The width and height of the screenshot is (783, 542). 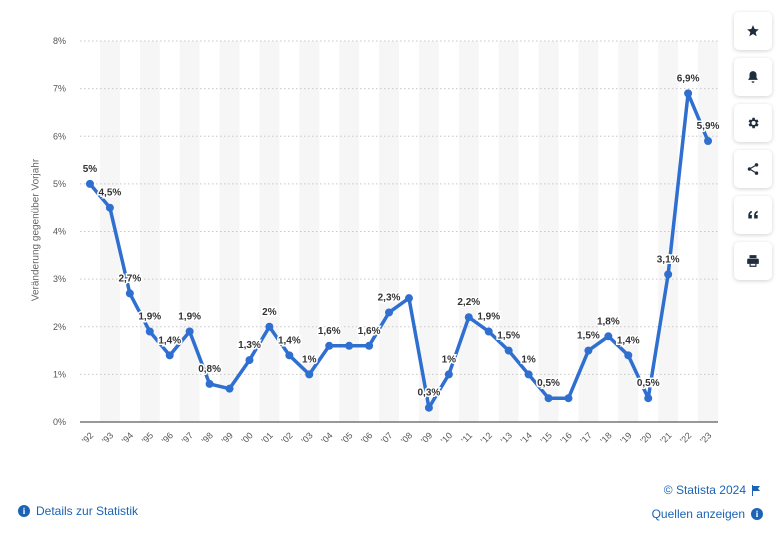 What do you see at coordinates (207, 437) in the screenshot?
I see `x-tick-label: '98` at bounding box center [207, 437].